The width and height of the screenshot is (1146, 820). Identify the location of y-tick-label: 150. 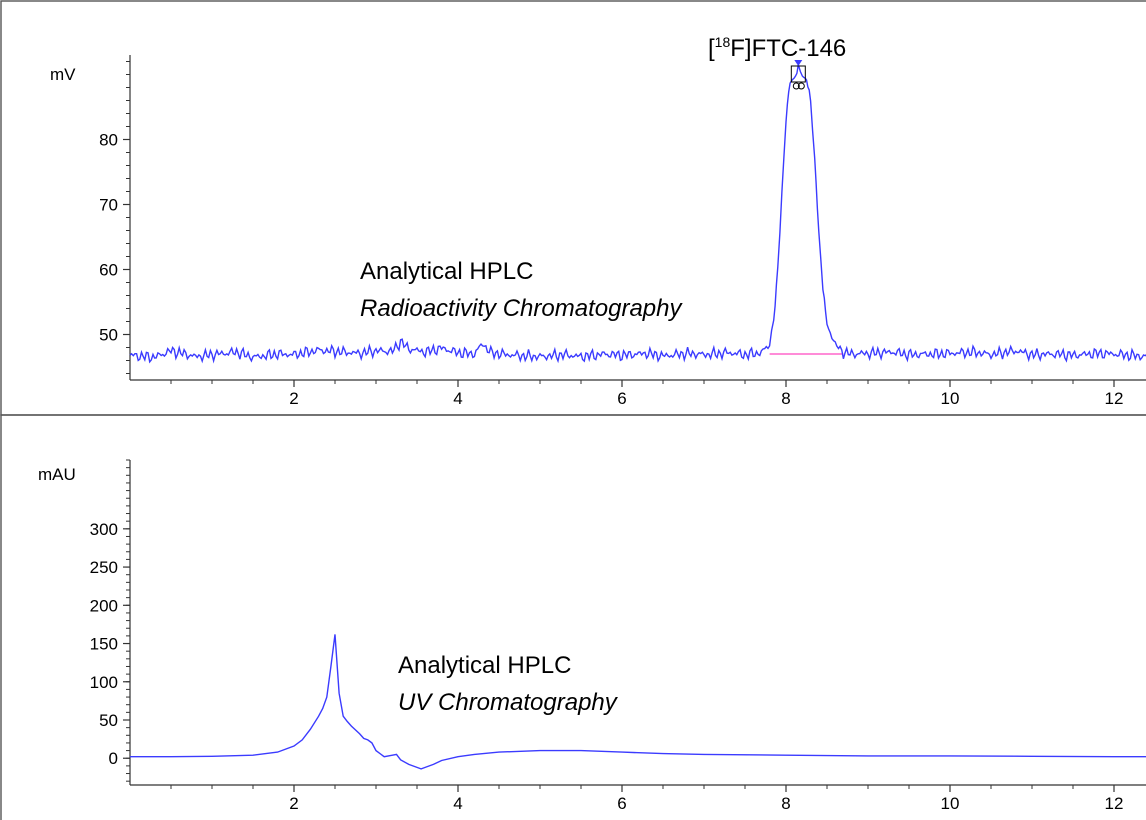
(104, 644).